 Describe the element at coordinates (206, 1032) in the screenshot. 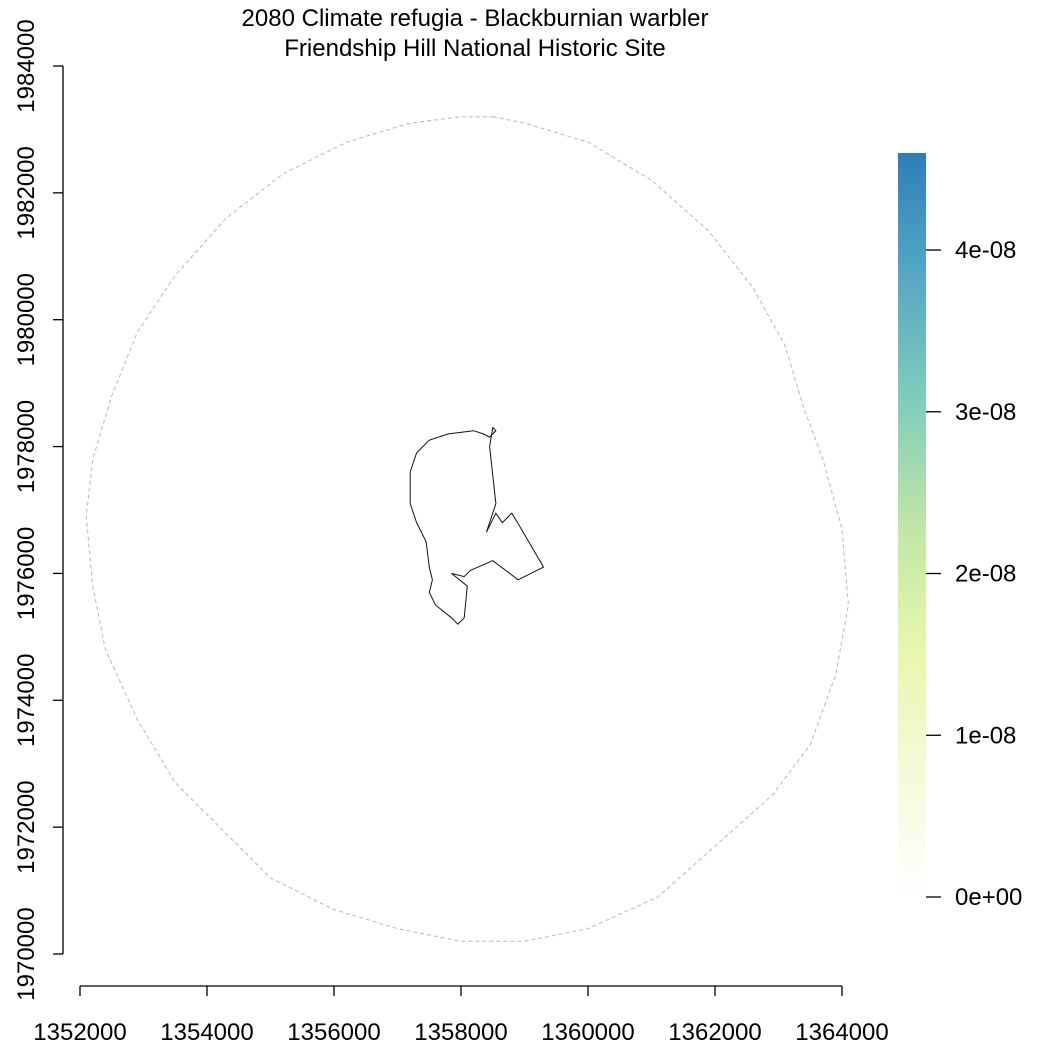

I see `x-tick-label: 1354000` at that location.